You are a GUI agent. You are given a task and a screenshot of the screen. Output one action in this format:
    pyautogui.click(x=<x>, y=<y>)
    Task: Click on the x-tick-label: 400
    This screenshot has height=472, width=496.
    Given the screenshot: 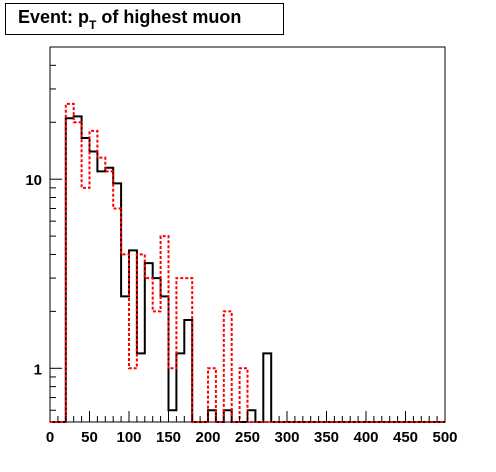 What is the action you would take?
    pyautogui.click(x=365, y=437)
    